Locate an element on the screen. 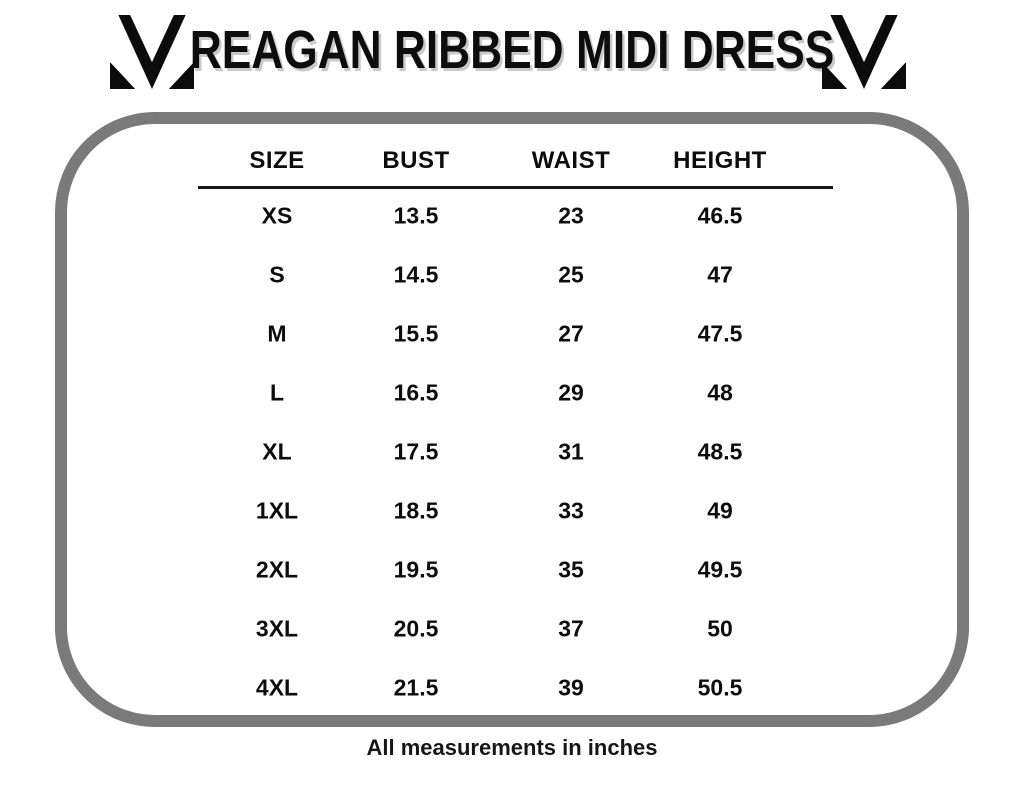 The width and height of the screenshot is (1024, 791). size-cell: M is located at coordinates (277, 333).